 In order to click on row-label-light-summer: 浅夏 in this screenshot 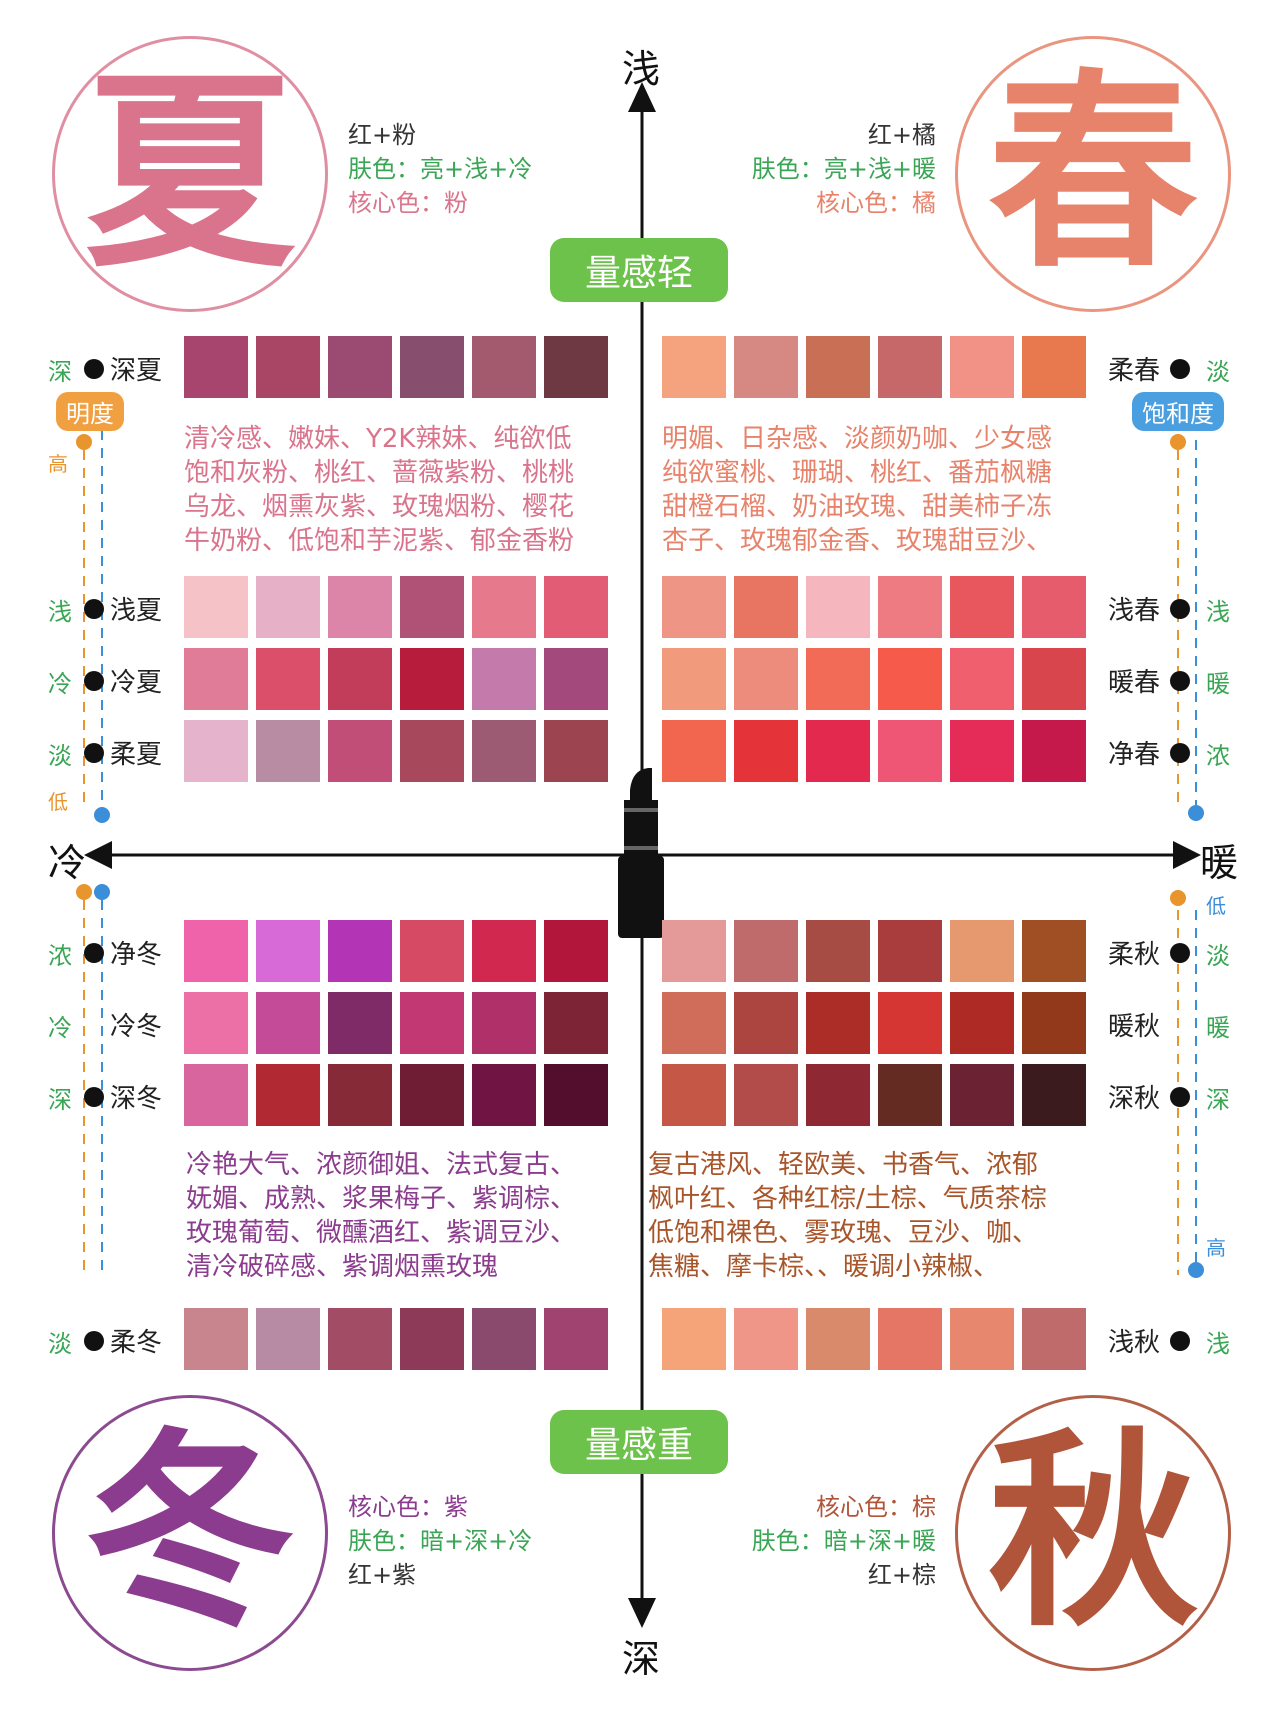, I will do `click(123, 608)`.